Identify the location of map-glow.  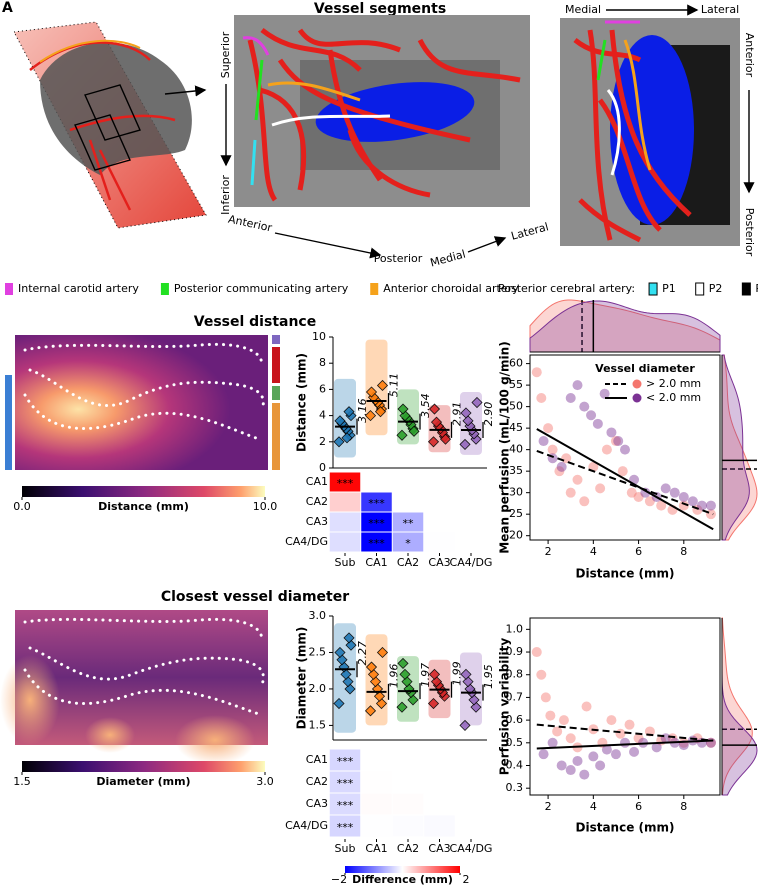
(110, 735).